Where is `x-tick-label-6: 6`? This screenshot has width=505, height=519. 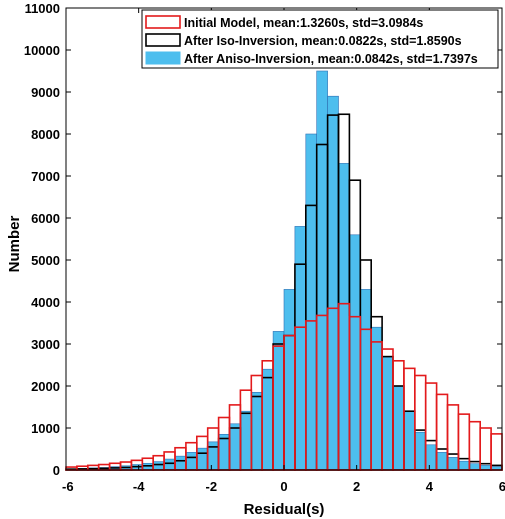
x-tick-label-6: 6 is located at coordinates (502, 486).